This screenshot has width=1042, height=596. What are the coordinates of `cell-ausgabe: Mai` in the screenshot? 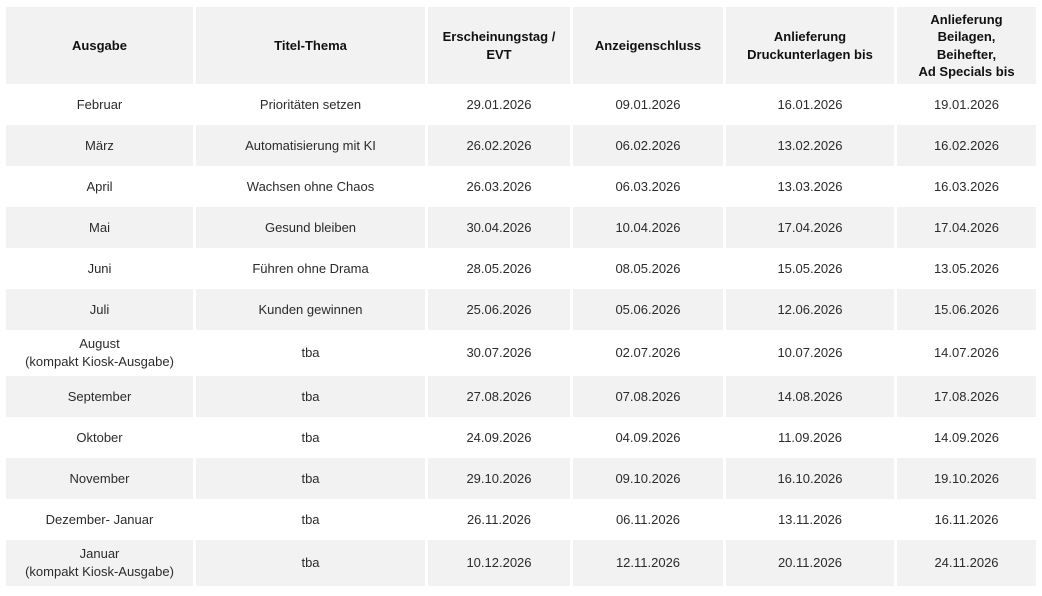 It's located at (99, 227).